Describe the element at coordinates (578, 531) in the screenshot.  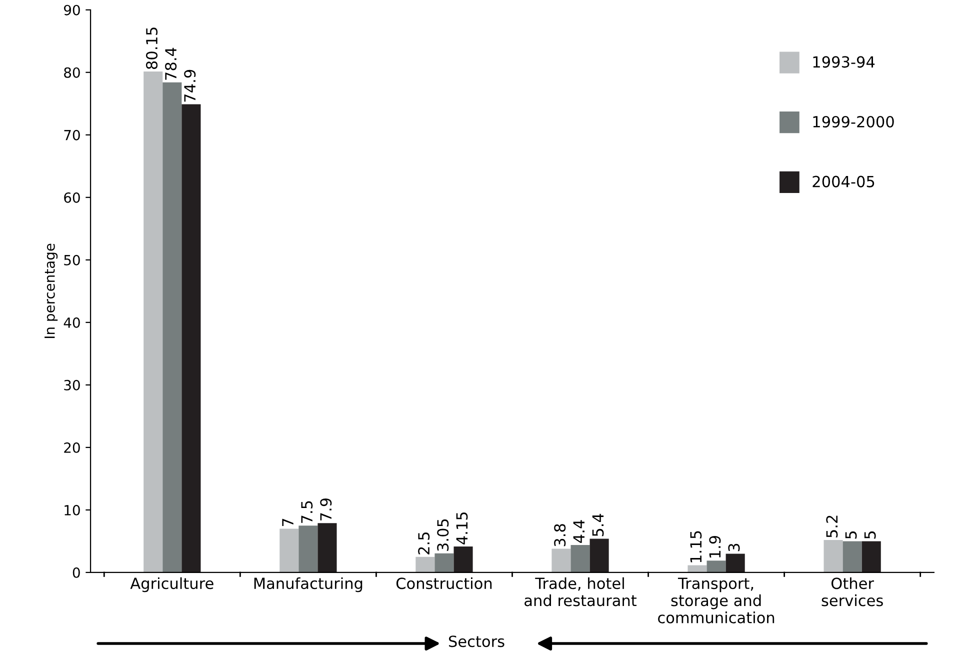
I see `data-label: 4.4` at that location.